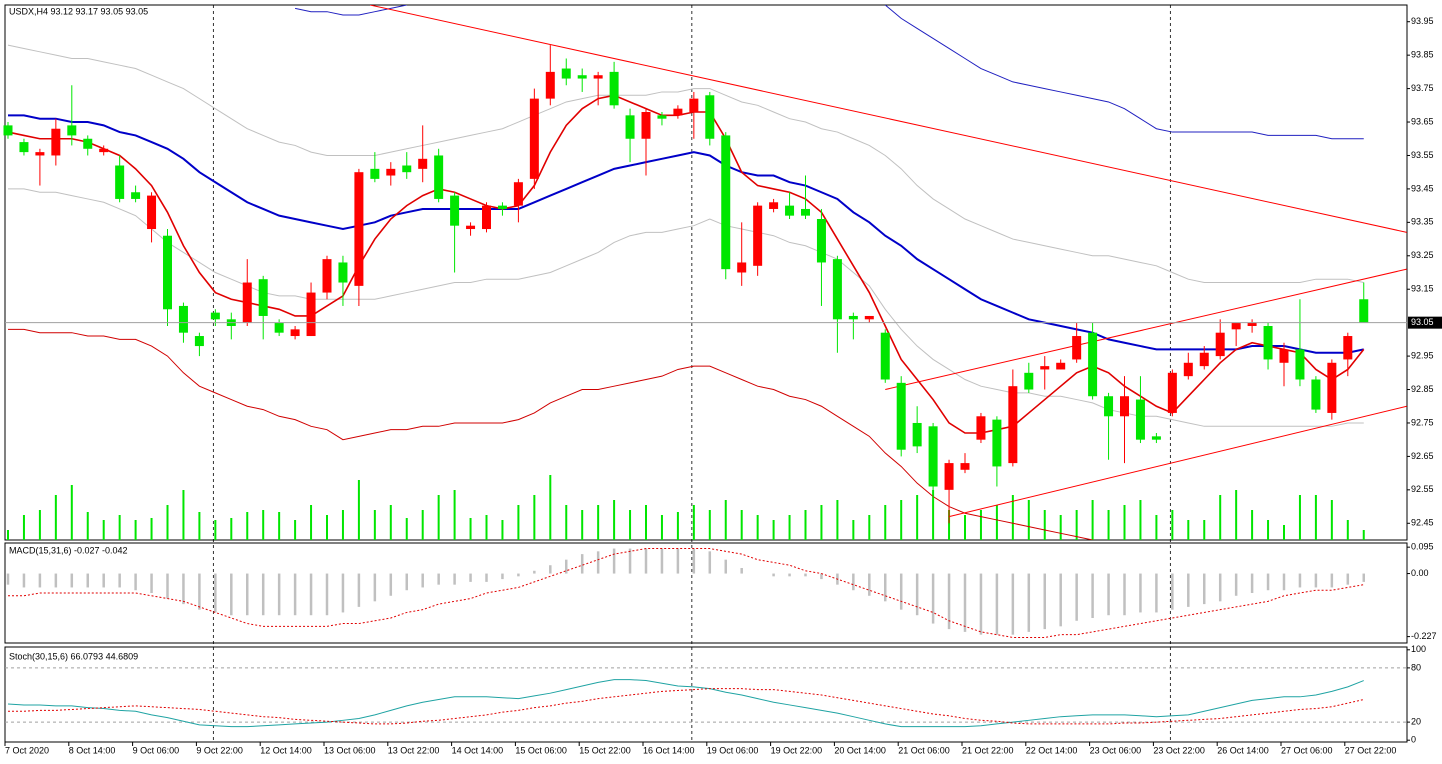  Describe the element at coordinates (350, 750) in the screenshot. I see `x-tick-label: 13 Oct 06:00` at that location.